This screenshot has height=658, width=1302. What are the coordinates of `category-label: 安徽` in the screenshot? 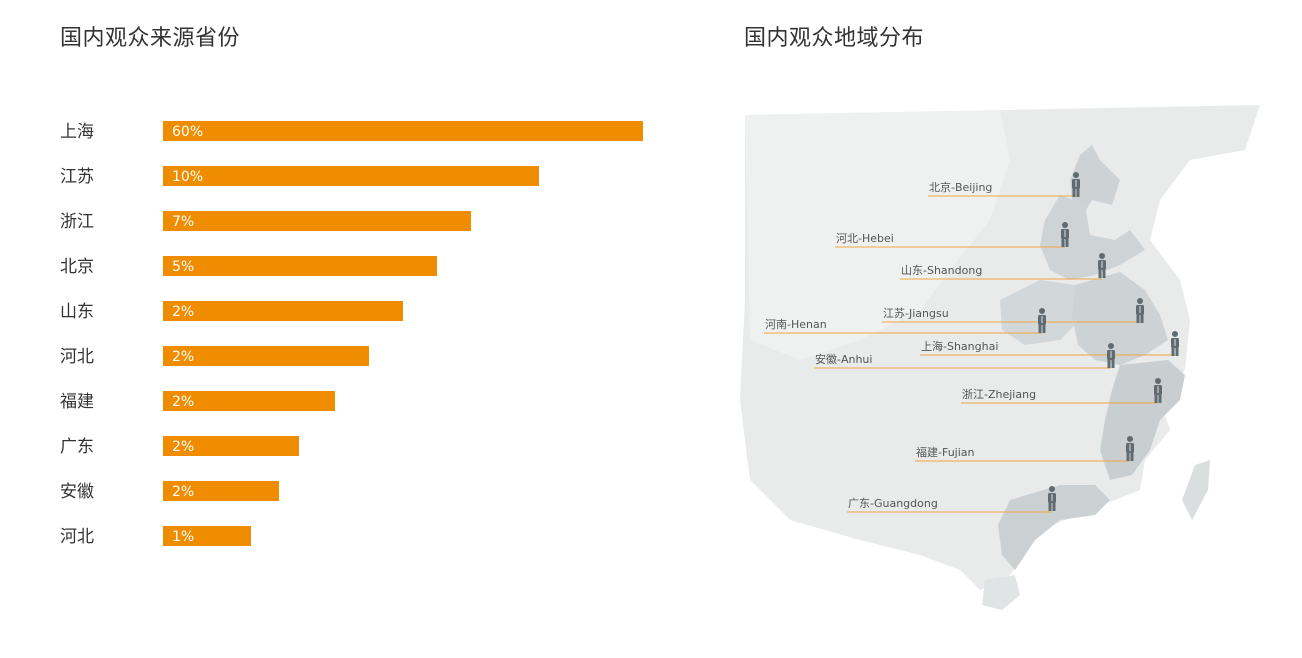 It's located at (77, 492).